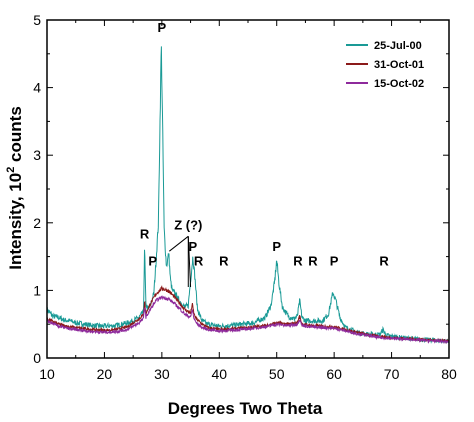  Describe the element at coordinates (399, 65) in the screenshot. I see `legend-label: 31-Oct-01` at that location.